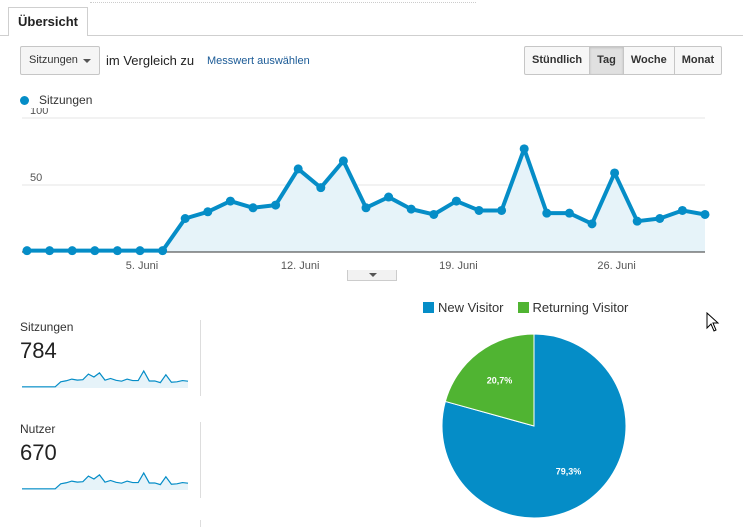 The image size is (743, 527). I want to click on pie-slice-label: 20,7%, so click(500, 381).